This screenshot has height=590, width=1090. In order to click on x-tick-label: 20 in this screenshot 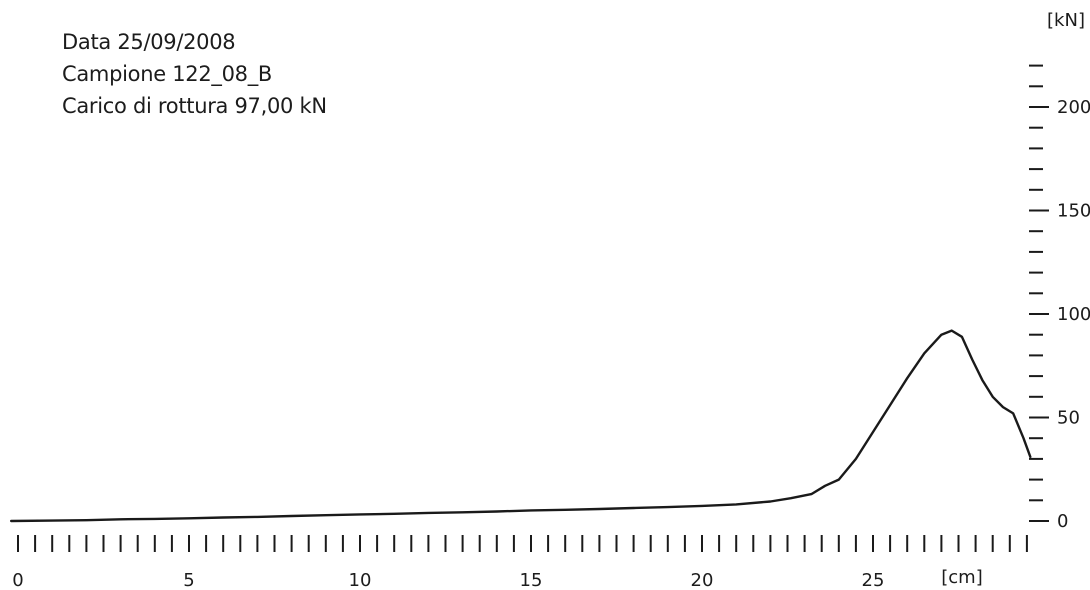, I will do `click(702, 580)`.